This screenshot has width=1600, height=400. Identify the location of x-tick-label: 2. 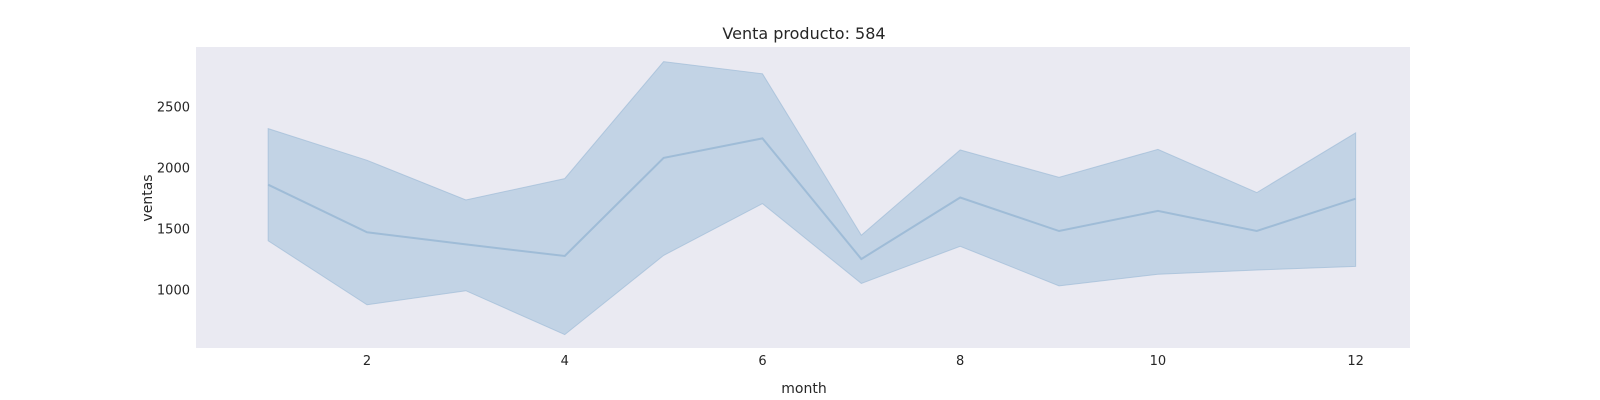
(367, 361).